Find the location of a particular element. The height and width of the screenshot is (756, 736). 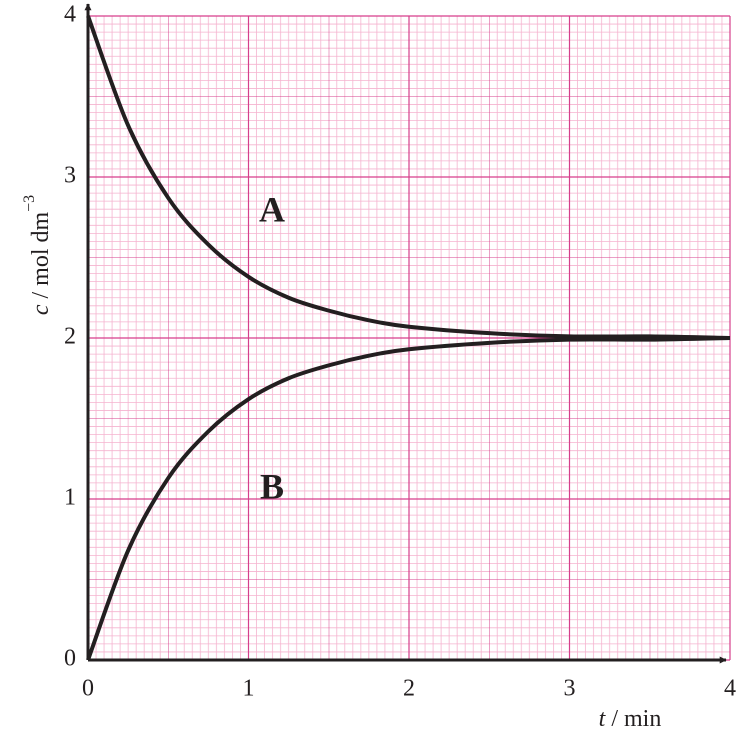

y-tick-label: 0 is located at coordinates (70, 659).